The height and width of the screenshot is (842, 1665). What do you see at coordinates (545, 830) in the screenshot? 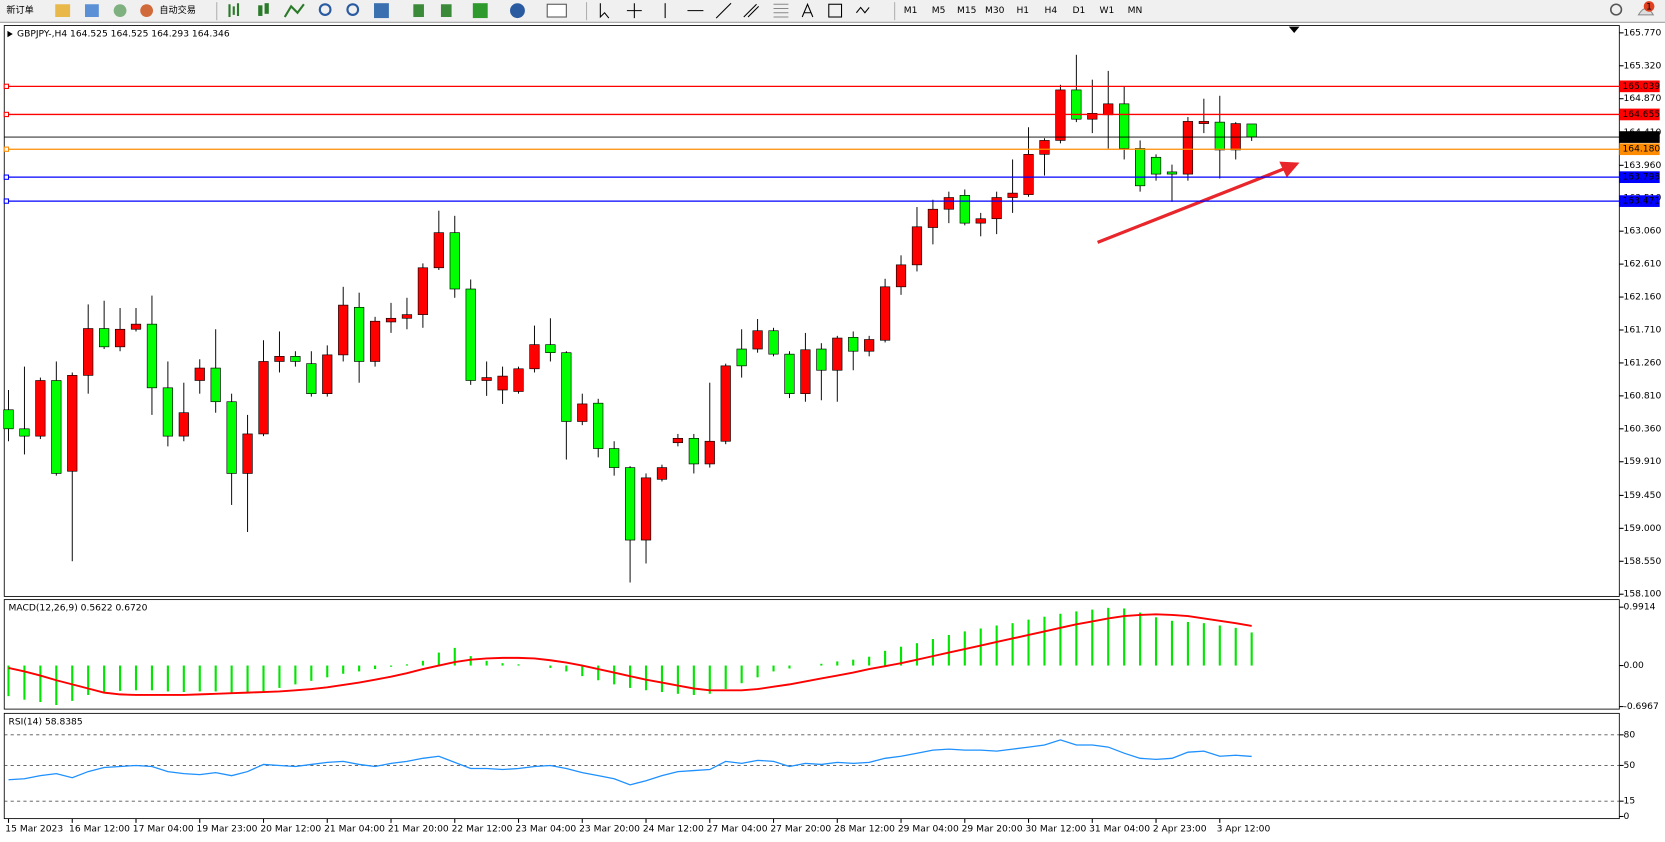
I see `x-tick-label: 23 Mar 04:00` at bounding box center [545, 830].